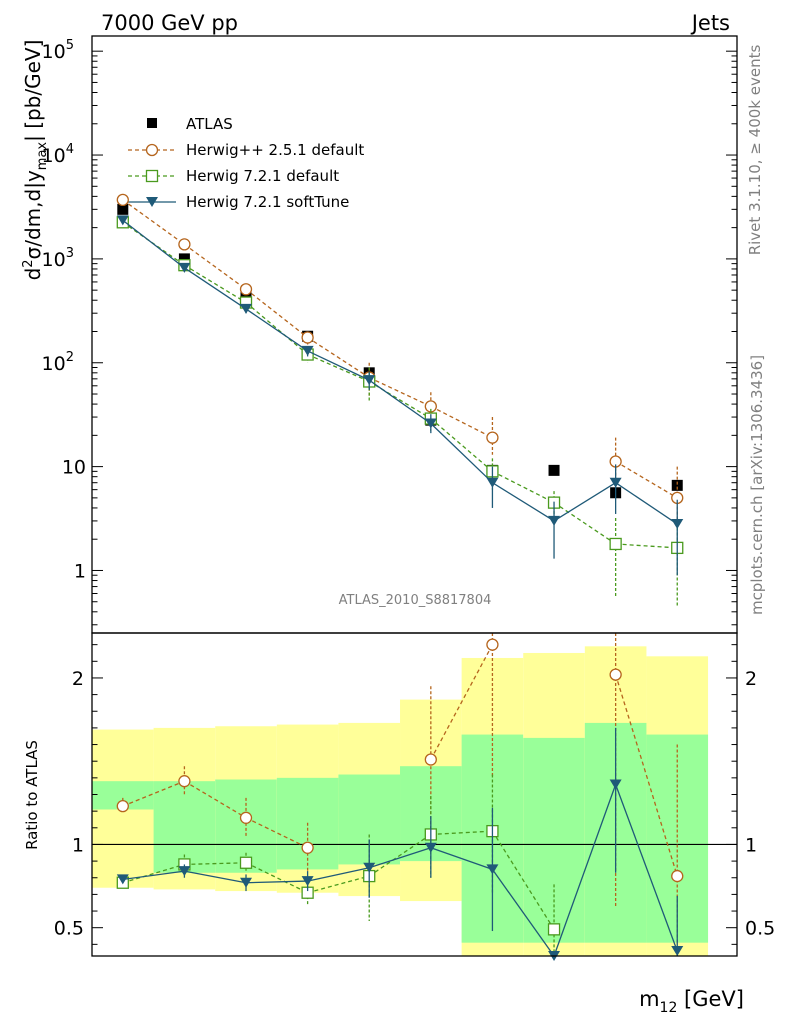 Image resolution: width=786 pixels, height=1024 pixels. Describe the element at coordinates (80, 571) in the screenshot. I see `main-ytick-label: 1` at that location.